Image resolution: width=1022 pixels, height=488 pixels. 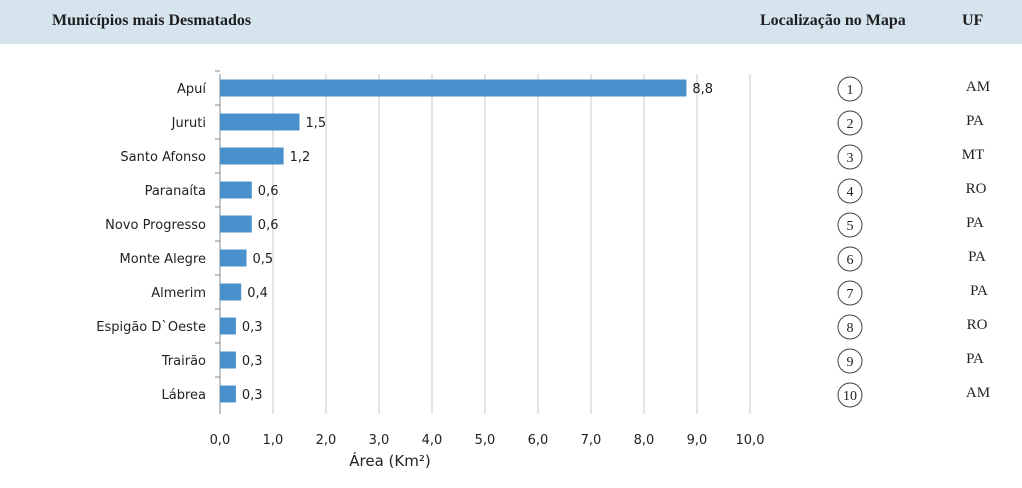 What do you see at coordinates (257, 293) in the screenshot?
I see `data-label: 0,4` at bounding box center [257, 293].